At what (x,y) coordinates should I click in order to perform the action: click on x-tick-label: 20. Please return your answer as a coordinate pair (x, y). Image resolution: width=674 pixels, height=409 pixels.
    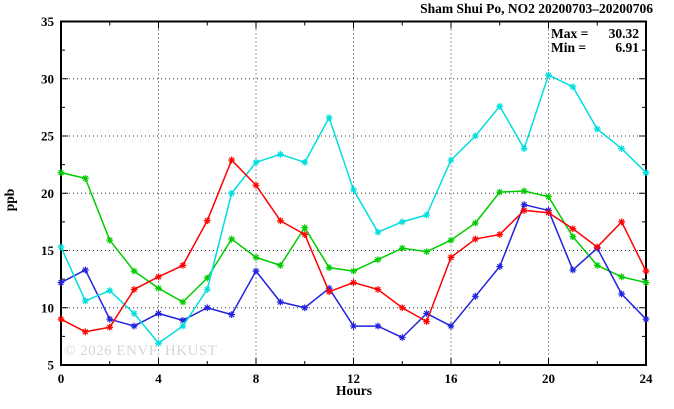
    Looking at the image, I should click on (548, 378).